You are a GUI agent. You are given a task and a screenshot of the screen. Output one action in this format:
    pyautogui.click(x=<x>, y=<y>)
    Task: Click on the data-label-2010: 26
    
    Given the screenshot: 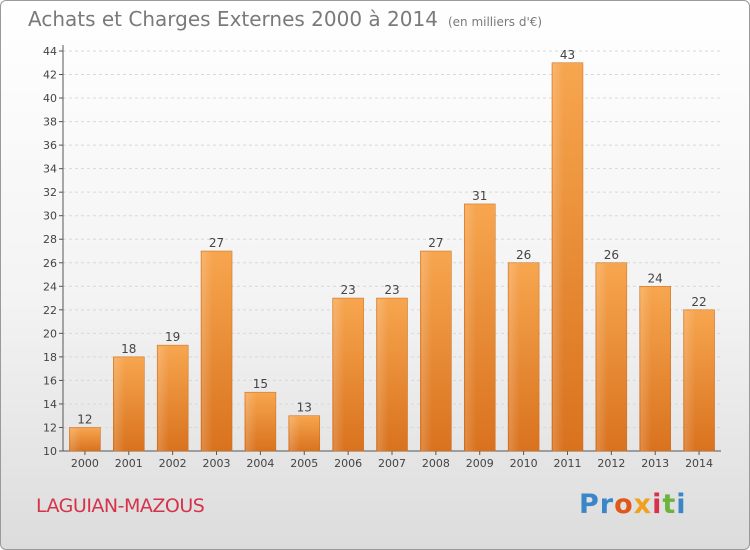 What is the action you would take?
    pyautogui.click(x=523, y=255)
    